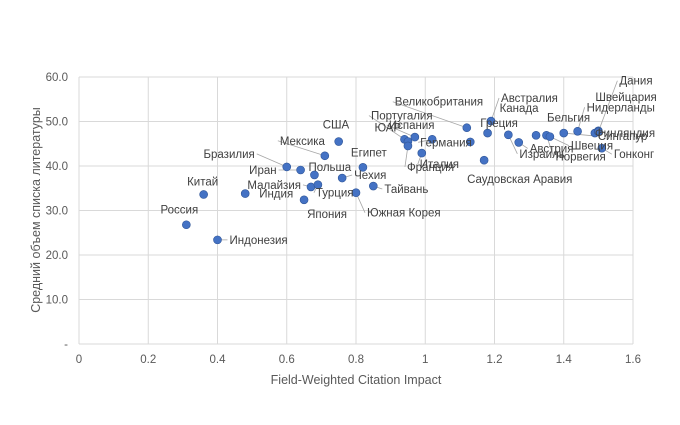 Image resolution: width=680 pixels, height=425 pixels. I want to click on point-label: Норвегия, so click(580, 157).